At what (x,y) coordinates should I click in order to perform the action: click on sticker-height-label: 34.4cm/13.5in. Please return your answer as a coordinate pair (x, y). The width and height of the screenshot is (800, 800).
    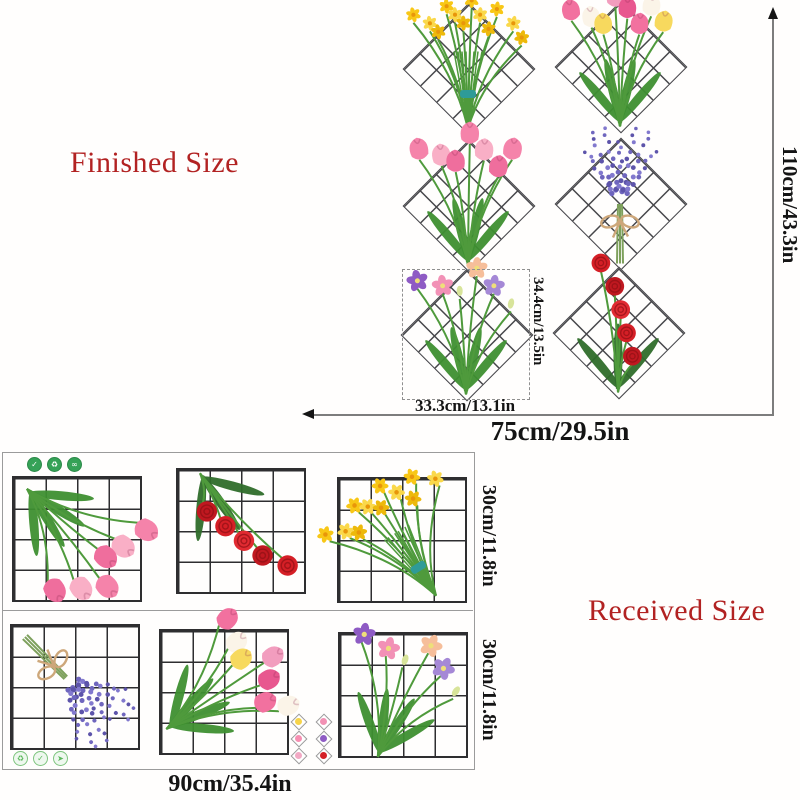
    Looking at the image, I should click on (538, 321).